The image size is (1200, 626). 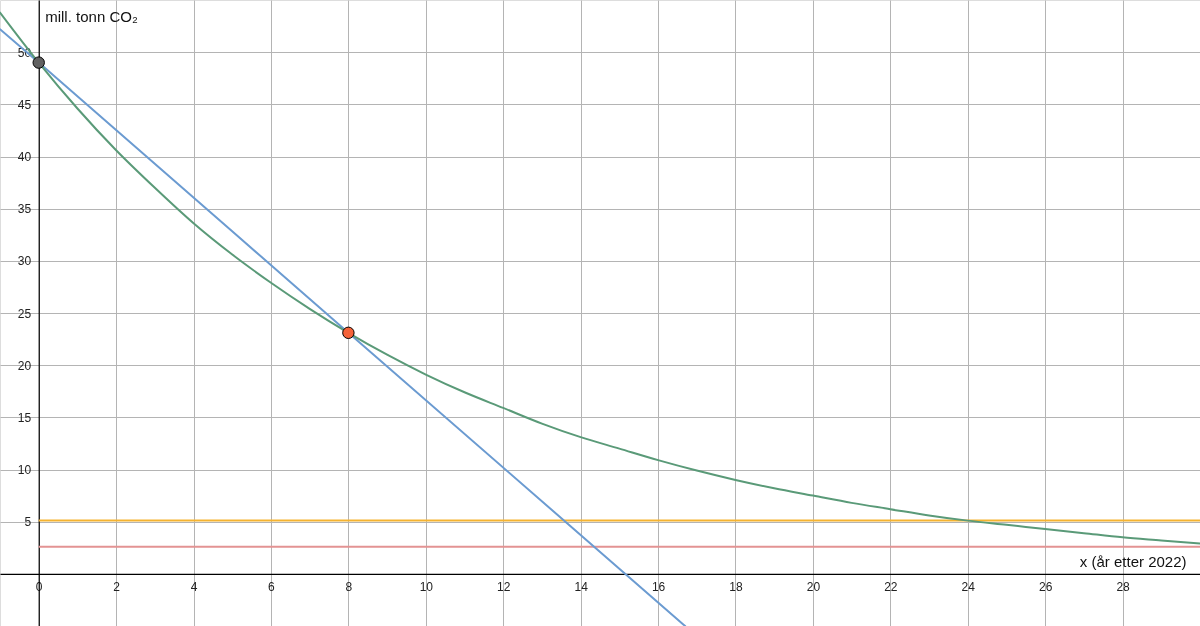 I want to click on x-tick-label: 14, so click(x=581, y=587).